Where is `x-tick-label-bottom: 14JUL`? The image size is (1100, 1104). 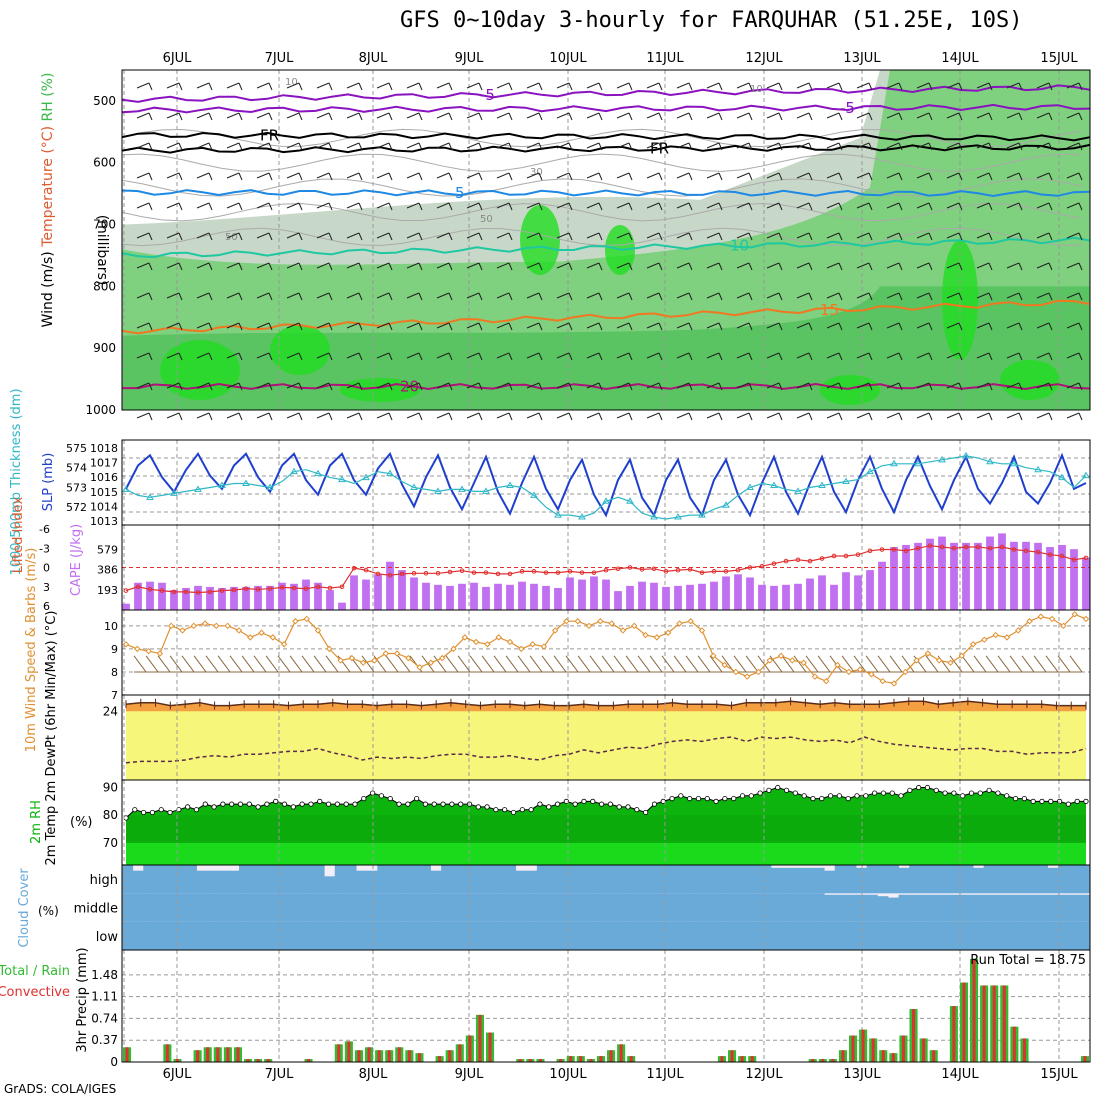
x-tick-label-bottom: 14JUL is located at coordinates (960, 1074).